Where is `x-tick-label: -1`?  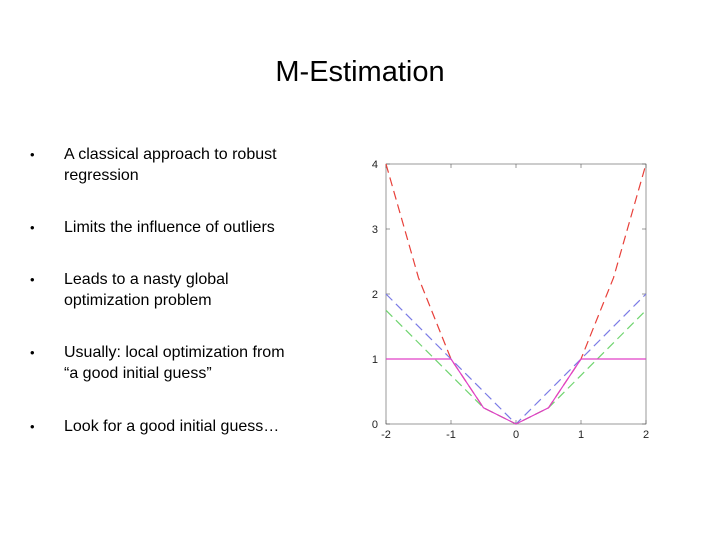 x-tick-label: -1 is located at coordinates (451, 435).